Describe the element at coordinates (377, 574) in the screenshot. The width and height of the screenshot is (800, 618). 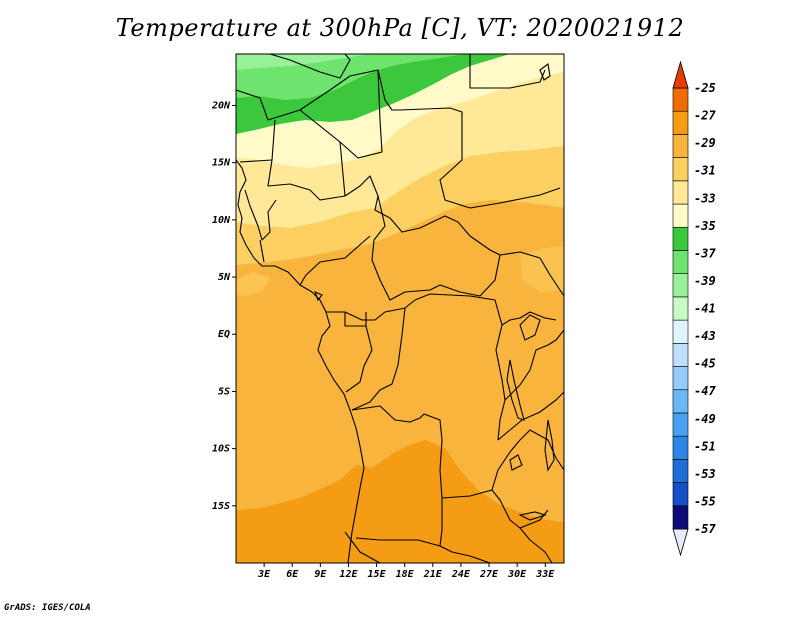
I see `lon-label: 15E` at that location.